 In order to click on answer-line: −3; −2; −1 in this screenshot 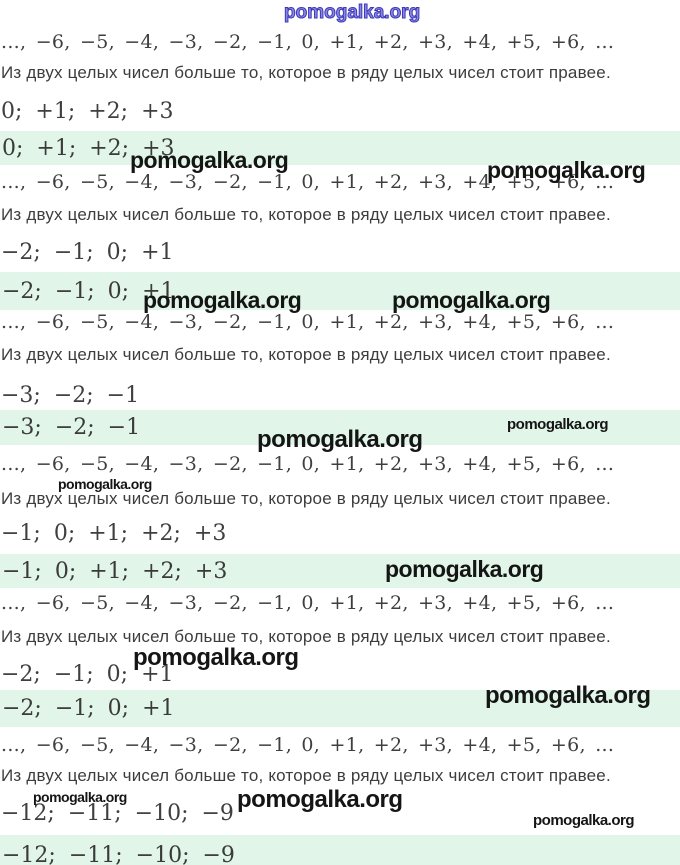, I will do `click(70, 395)`.